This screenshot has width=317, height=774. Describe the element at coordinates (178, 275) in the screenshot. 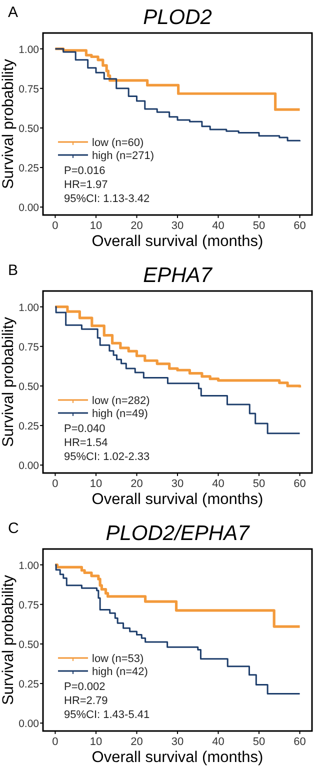

I see `chart-title: EPHA7` at that location.